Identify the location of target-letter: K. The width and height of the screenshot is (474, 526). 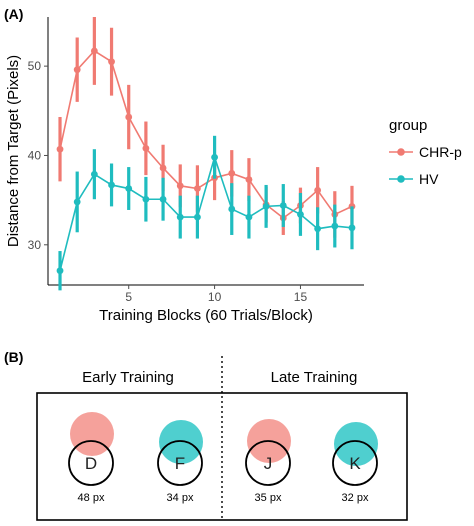
(355, 463).